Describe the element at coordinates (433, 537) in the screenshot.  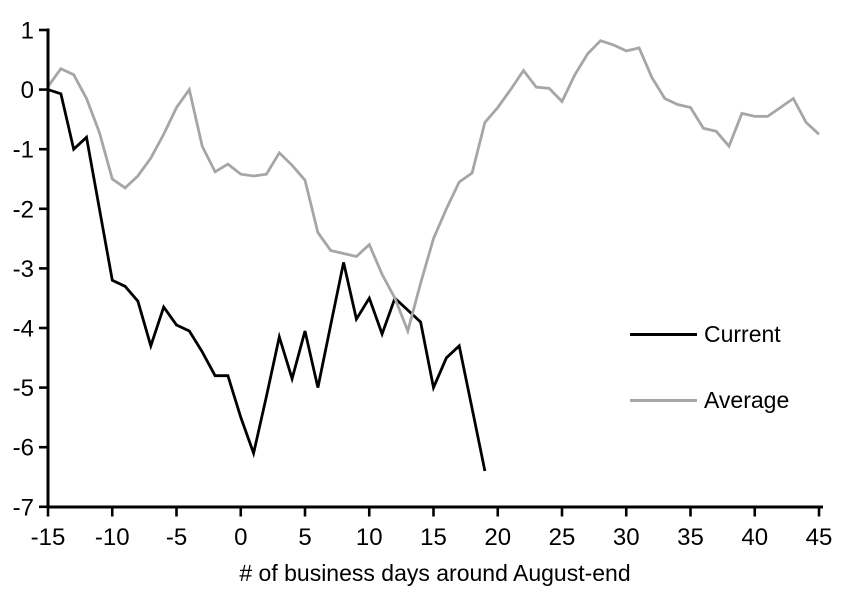
I see `x-tick-label: 15` at that location.